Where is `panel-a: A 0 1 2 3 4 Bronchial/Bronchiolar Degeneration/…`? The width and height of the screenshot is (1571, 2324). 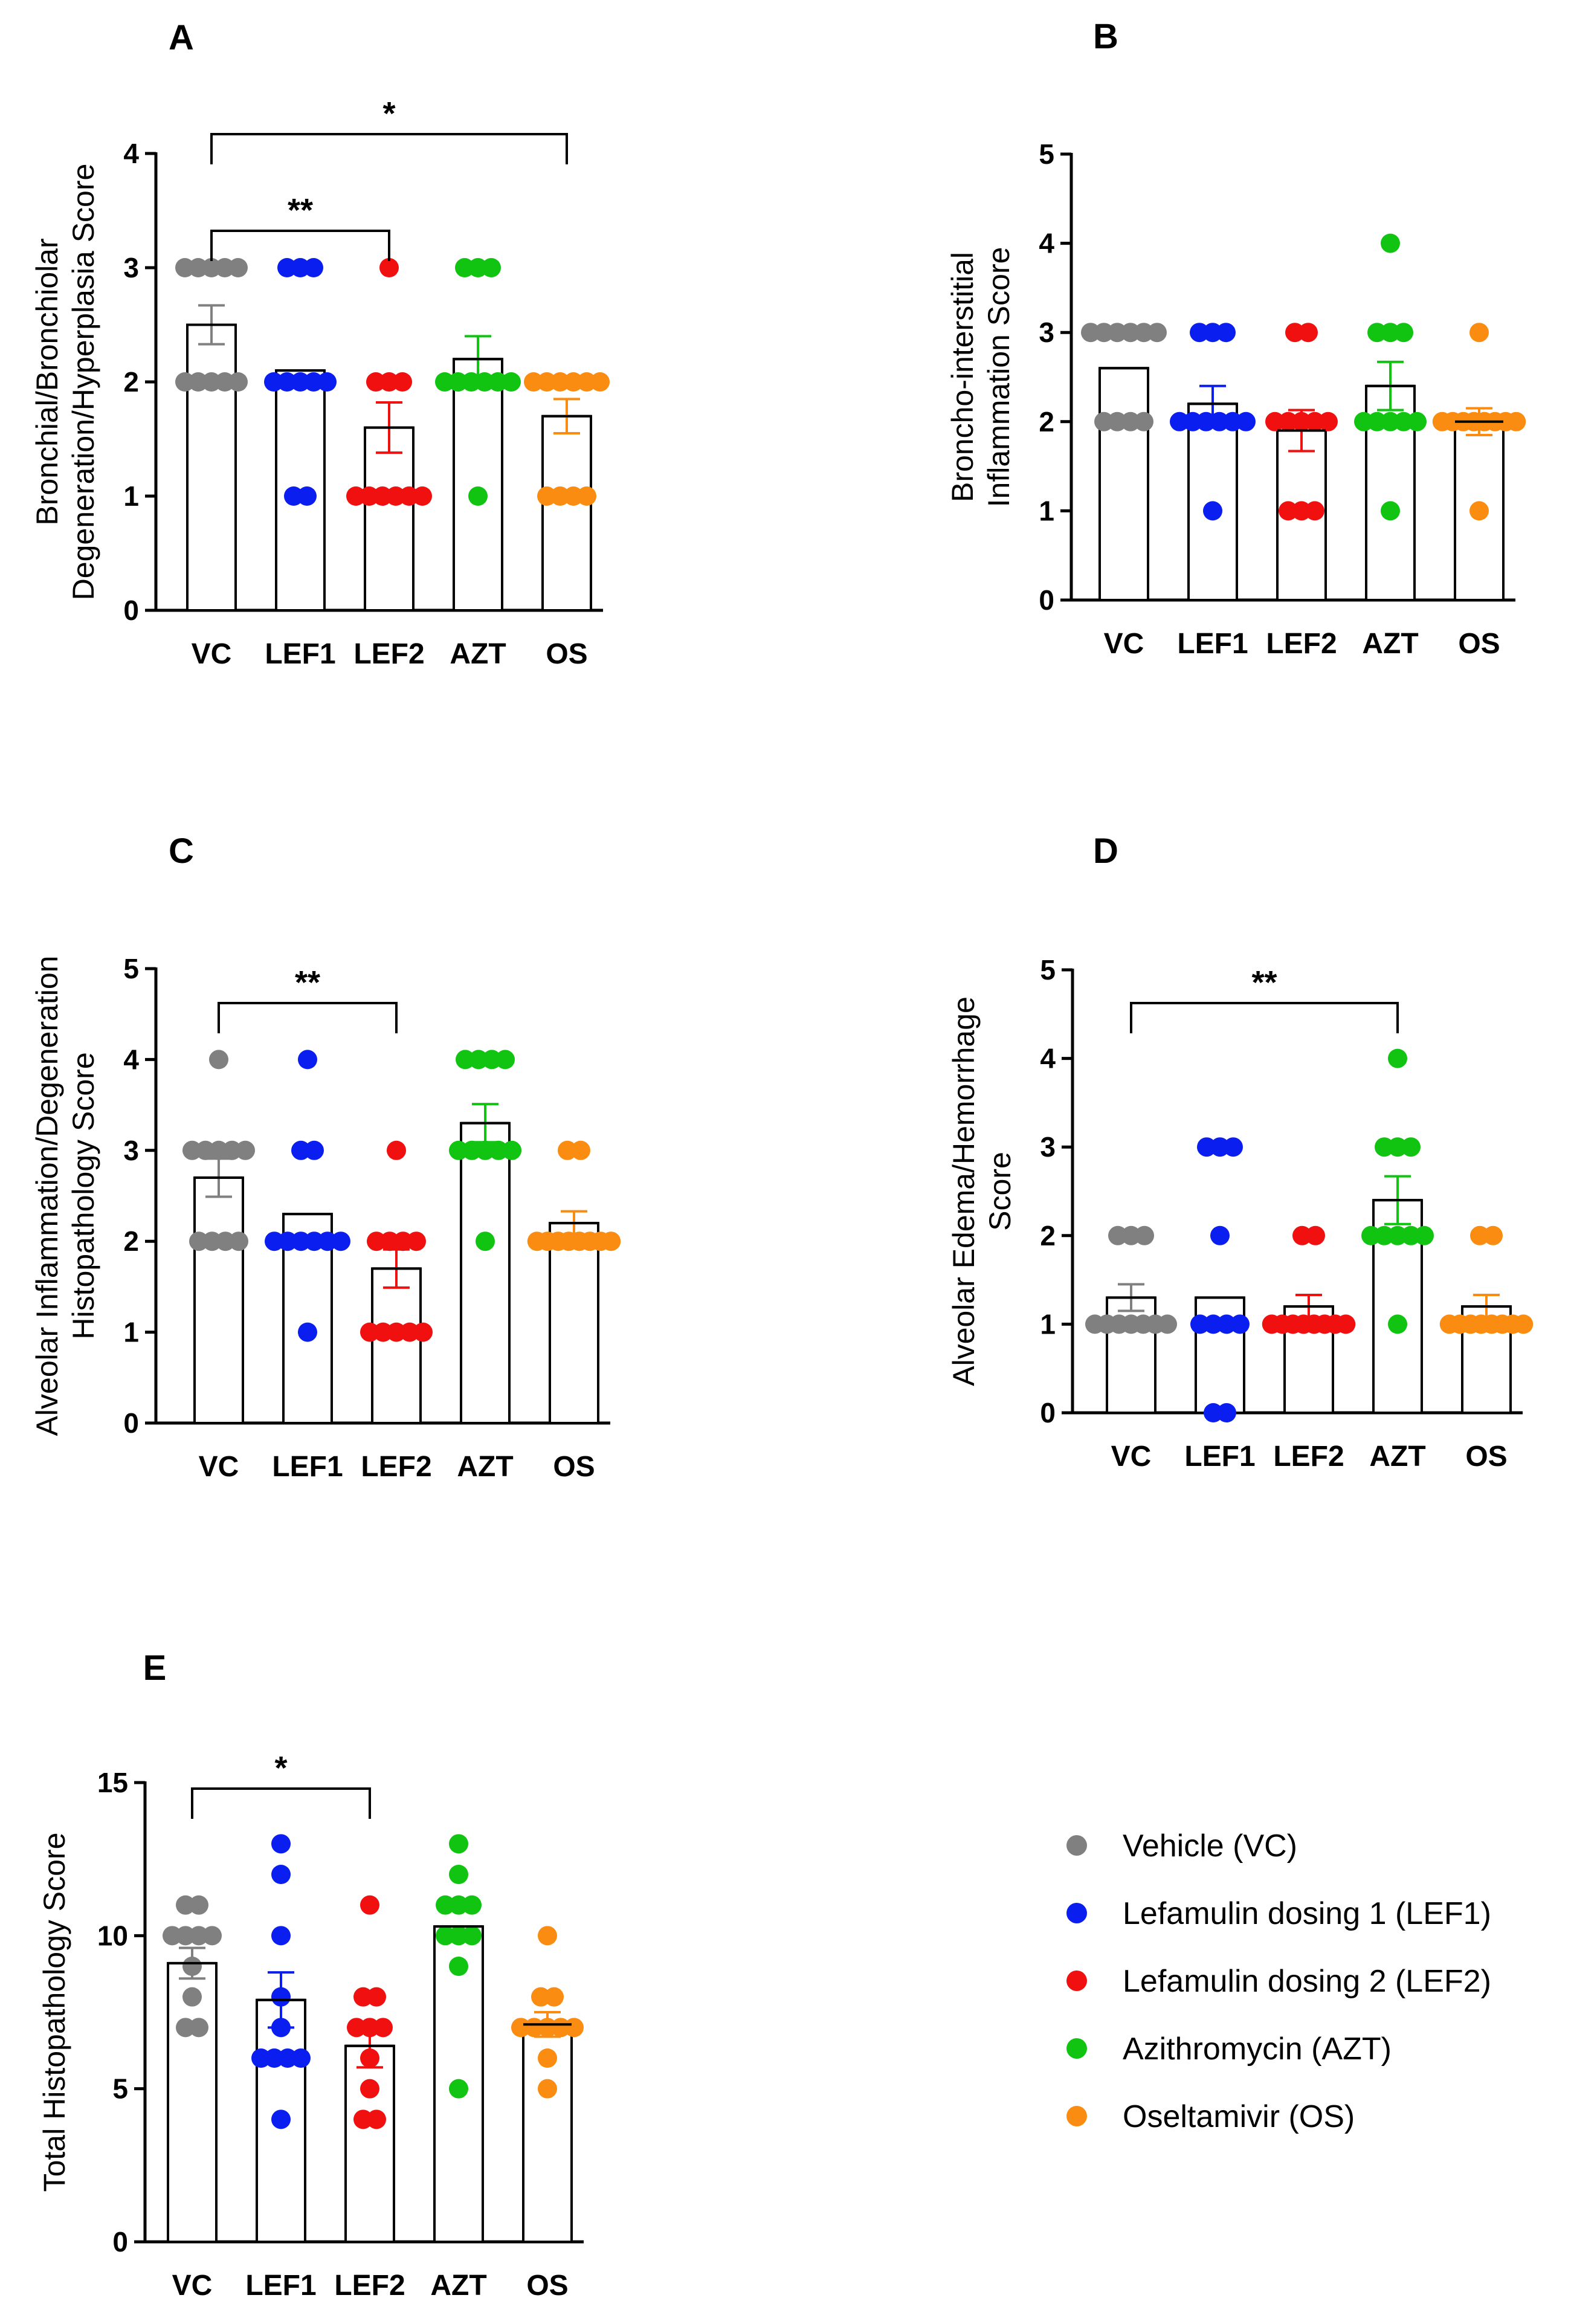 panel-a: A 0 1 2 3 4 Bronchial/Bronchiolar Degeneration/… is located at coordinates (320, 344).